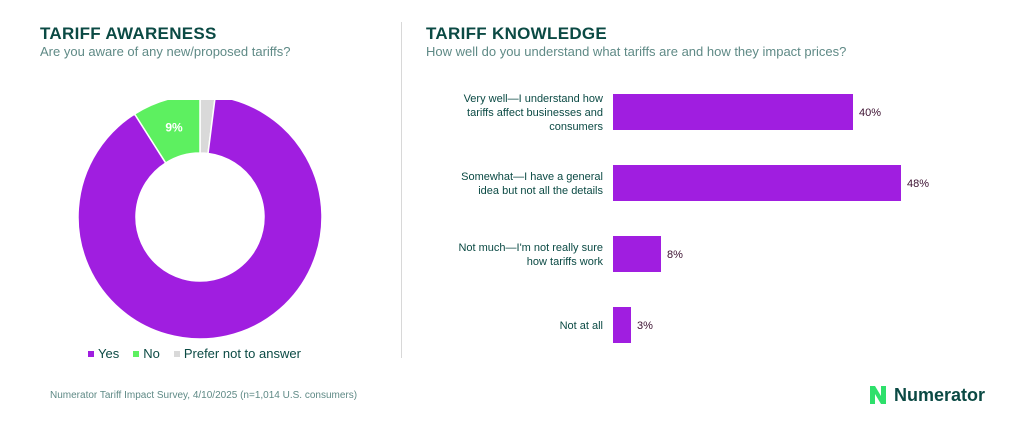 This screenshot has height=427, width=1024. I want to click on bar-category-label-3-line-2: how tariffs work, so click(565, 262).